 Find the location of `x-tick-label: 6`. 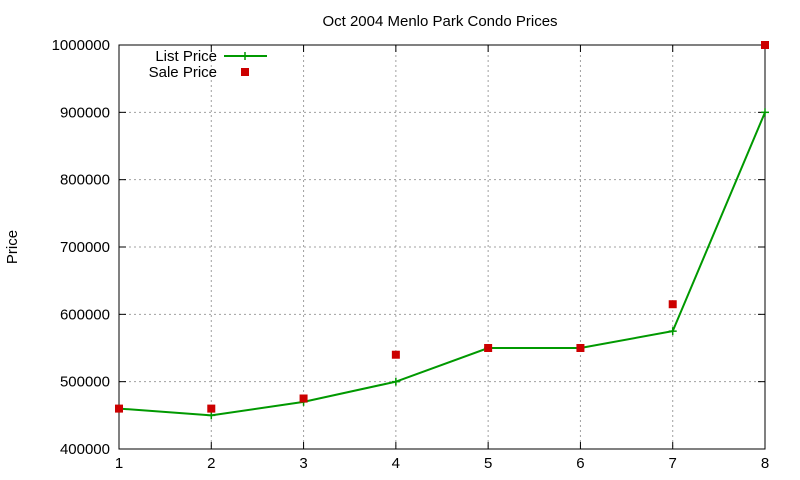

x-tick-label: 6 is located at coordinates (580, 463).